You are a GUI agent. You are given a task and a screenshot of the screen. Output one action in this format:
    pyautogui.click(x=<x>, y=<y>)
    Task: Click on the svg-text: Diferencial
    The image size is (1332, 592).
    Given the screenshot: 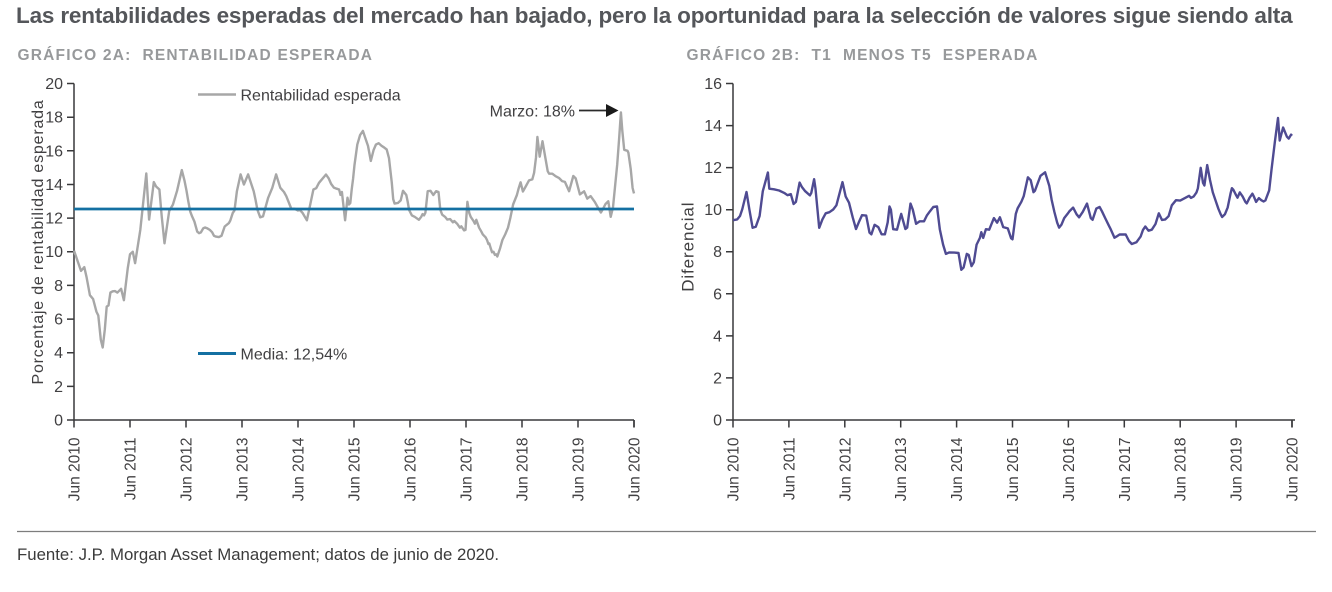 What is the action you would take?
    pyautogui.click(x=688, y=247)
    